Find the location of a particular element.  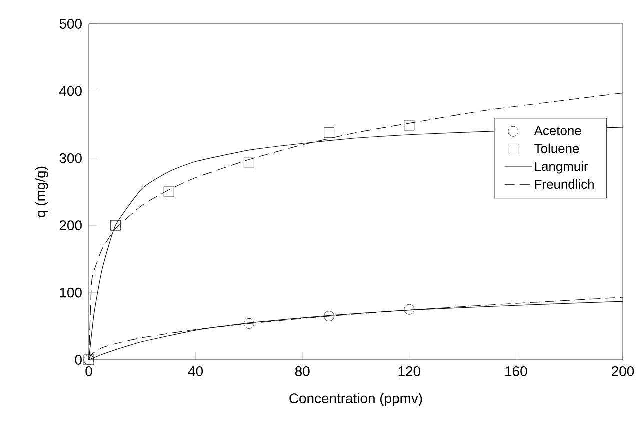

x-tick-label: 40 is located at coordinates (196, 371).